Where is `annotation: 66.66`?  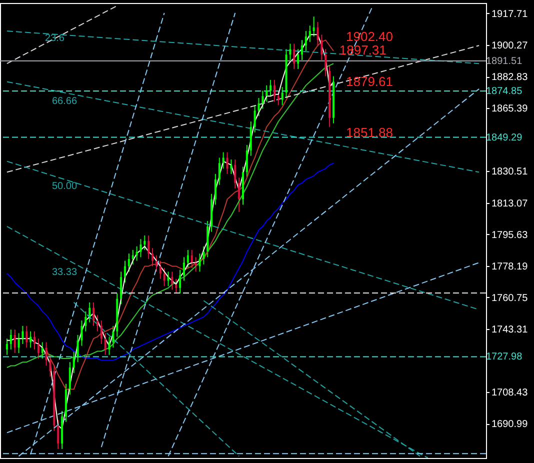 annotation: 66.66 is located at coordinates (65, 101).